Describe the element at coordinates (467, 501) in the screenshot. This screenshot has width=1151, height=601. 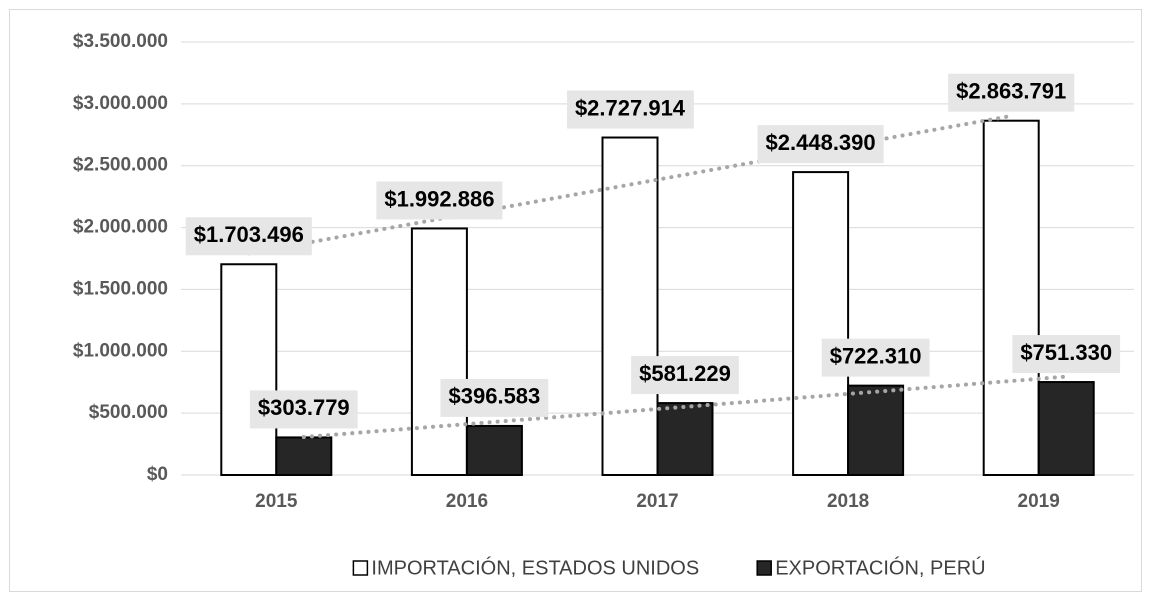
I see `x-tick-label: 2016` at that location.